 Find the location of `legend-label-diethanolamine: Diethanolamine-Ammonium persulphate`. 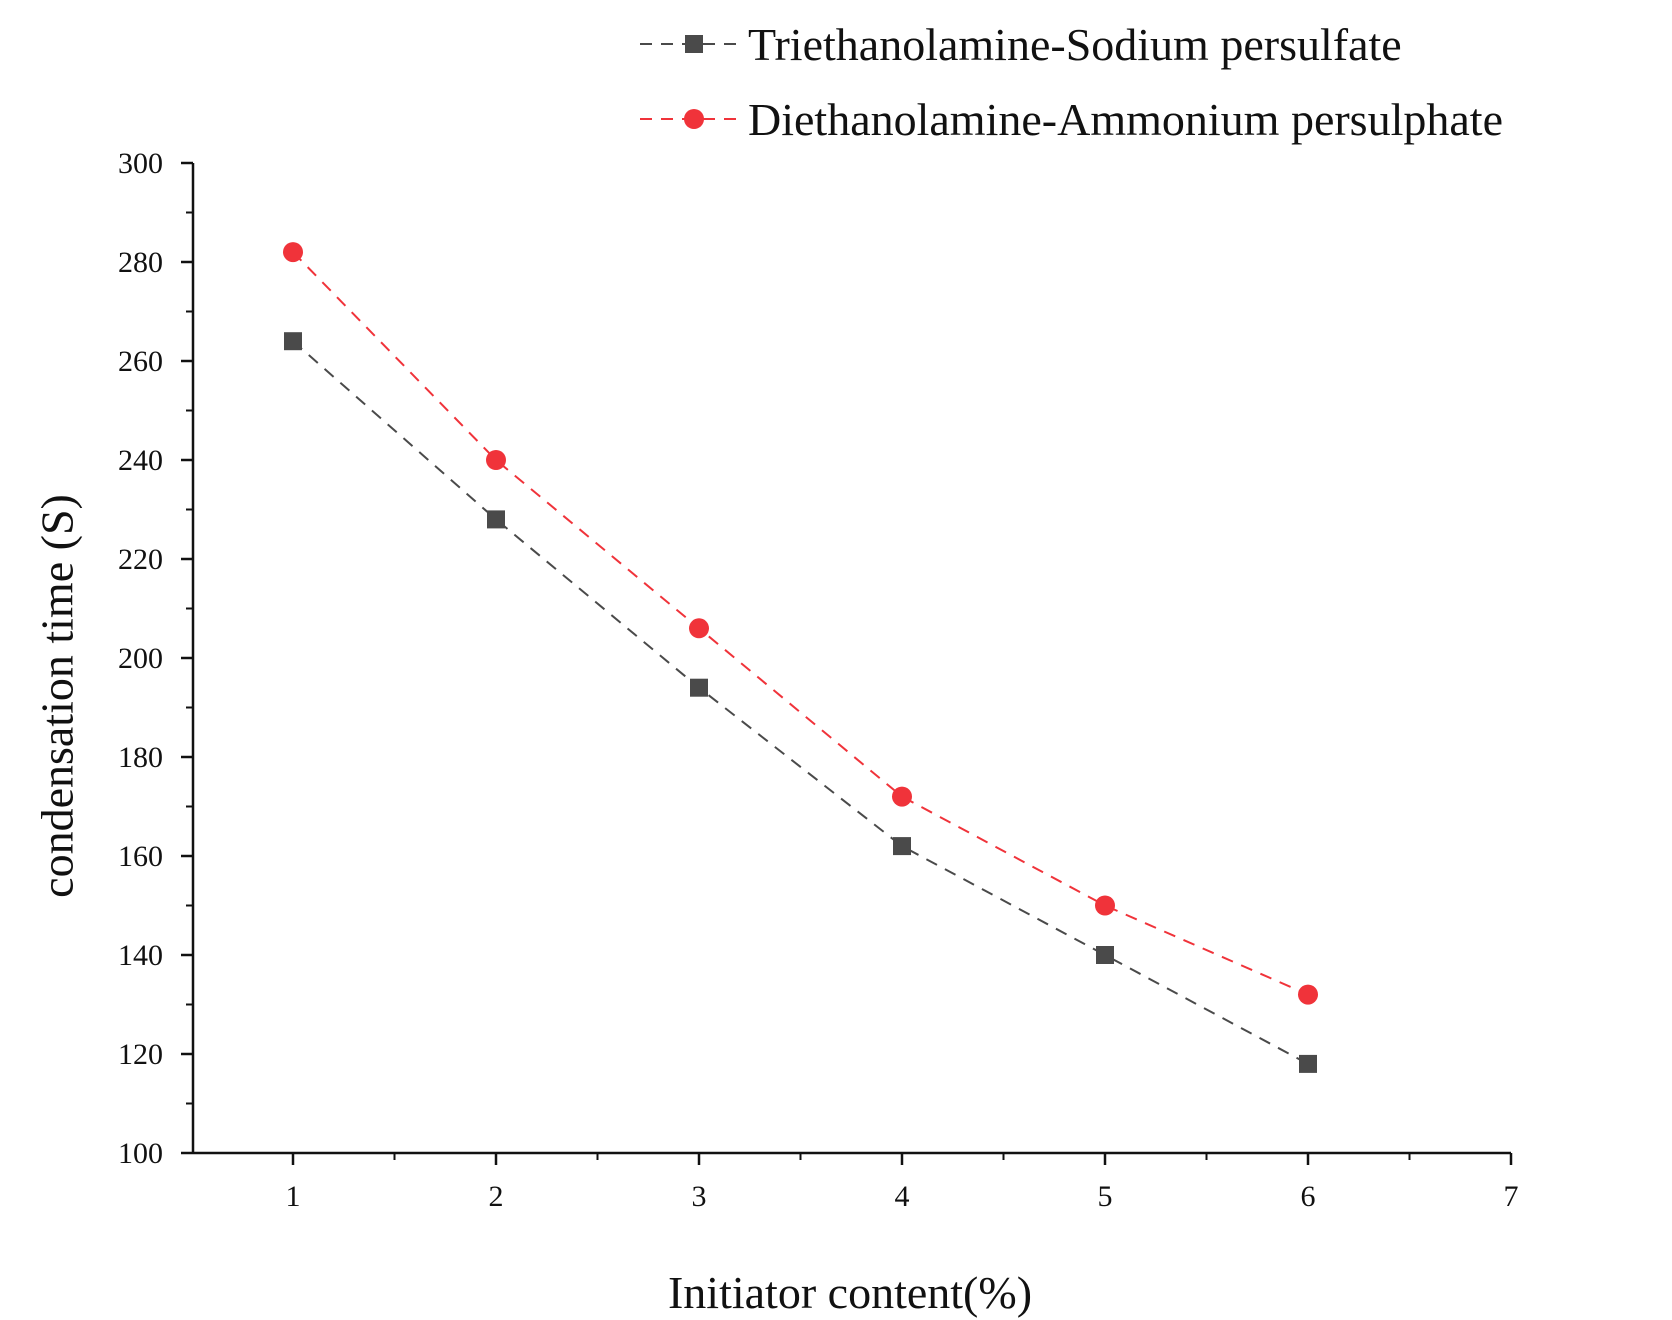

legend-label-diethanolamine: Diethanolamine-Ammonium persulphate is located at coordinates (1125, 119).